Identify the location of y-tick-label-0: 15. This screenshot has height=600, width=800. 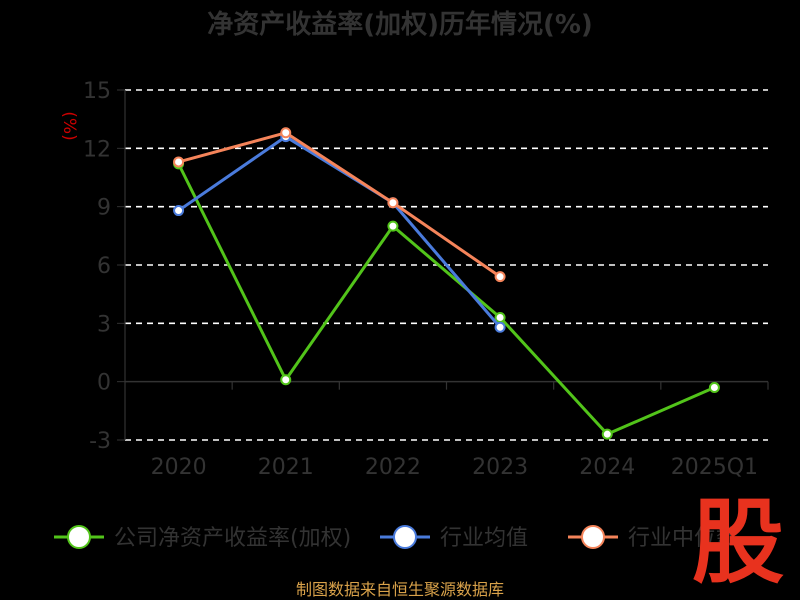
(97, 91).